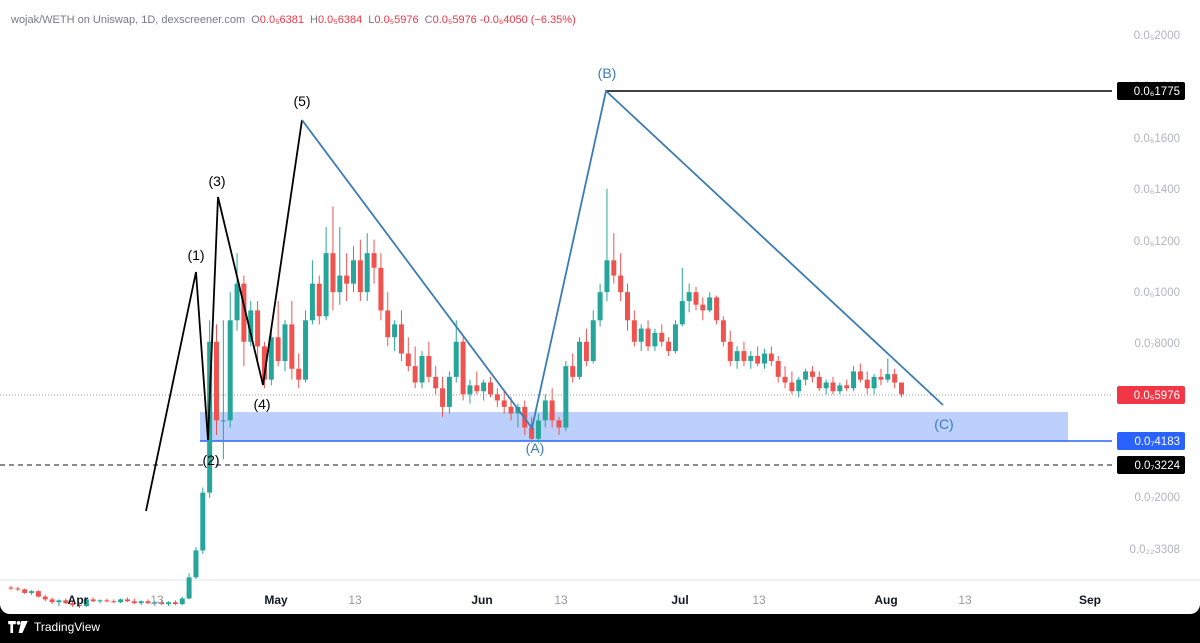  I want to click on x-tick-label: 13, so click(965, 600).